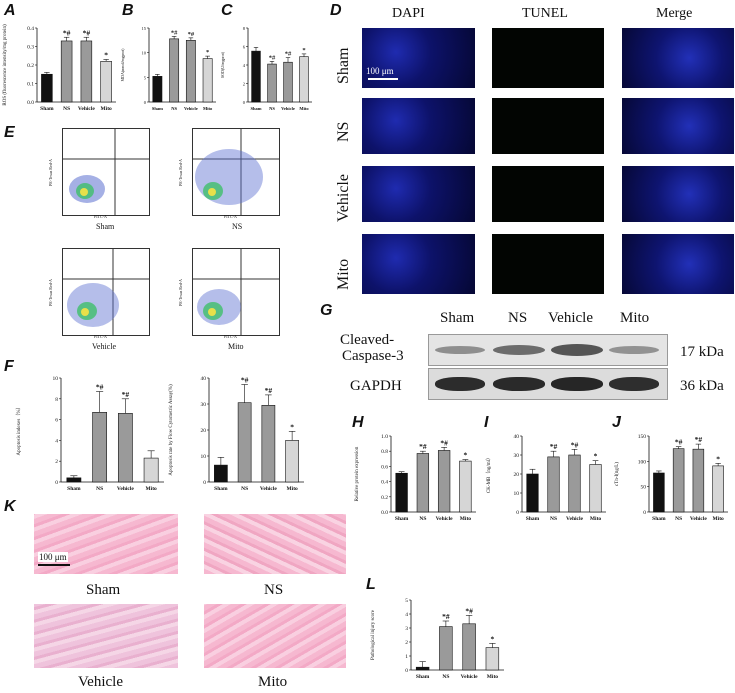 The width and height of the screenshot is (735, 693). I want to click on flow-yaxis-sham: PE-Texas Red-A, so click(50, 172).